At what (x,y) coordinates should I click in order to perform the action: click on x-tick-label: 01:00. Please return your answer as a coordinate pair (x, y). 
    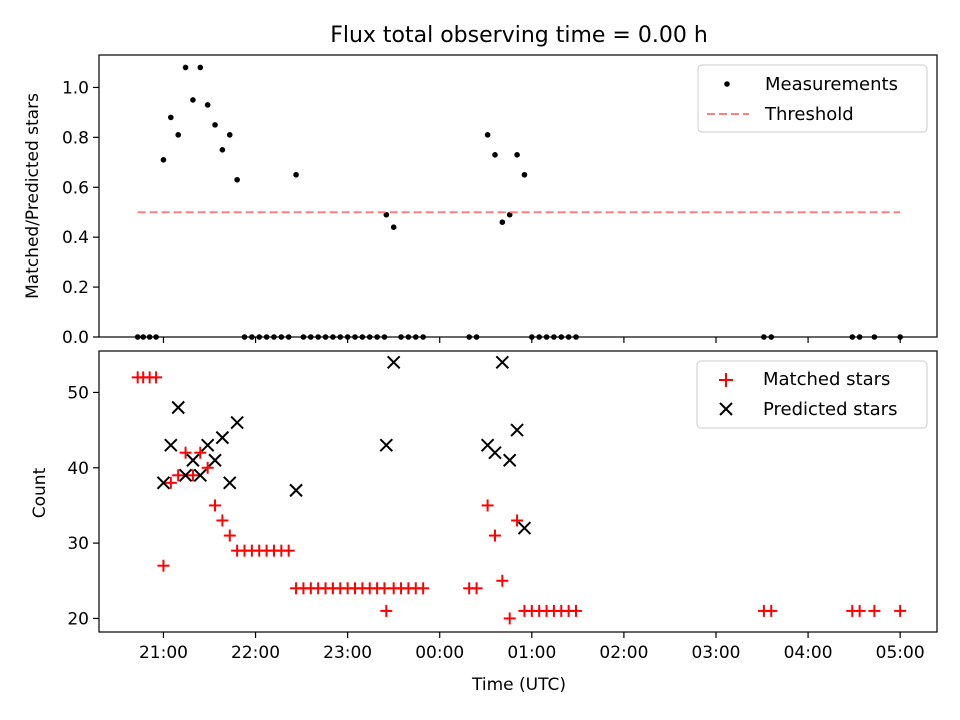
    Looking at the image, I should click on (531, 653).